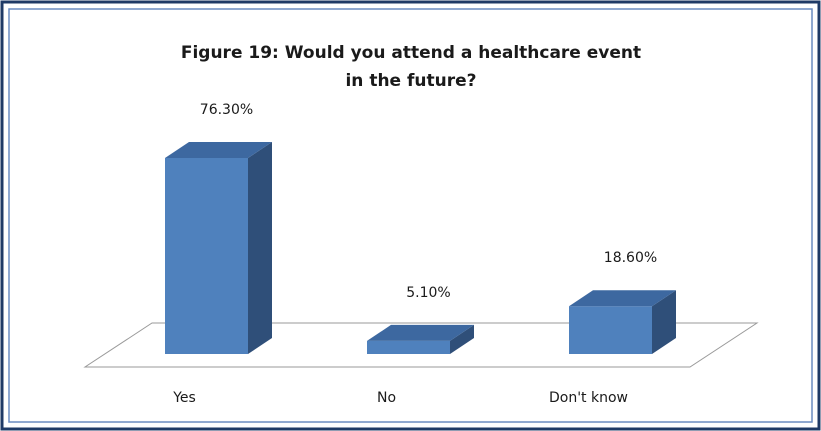 Image resolution: width=821 pixels, height=431 pixels. I want to click on bar-yes, so click(218, 248).